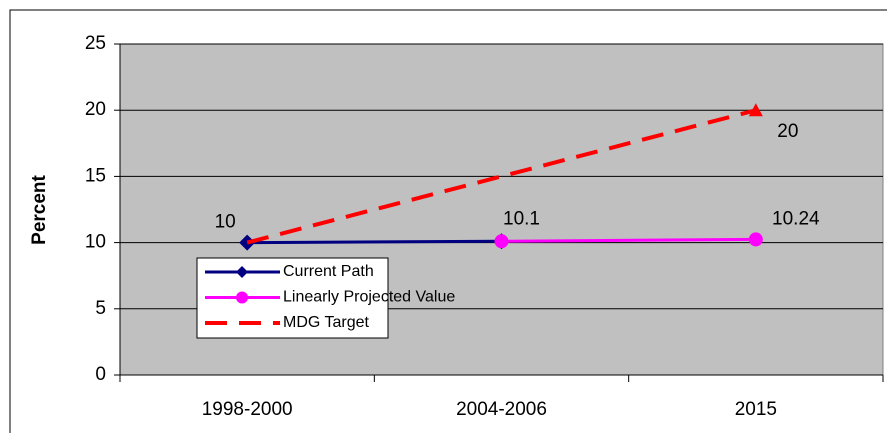 Image resolution: width=887 pixels, height=433 pixels. I want to click on x-tick-label: 2015, so click(756, 409).